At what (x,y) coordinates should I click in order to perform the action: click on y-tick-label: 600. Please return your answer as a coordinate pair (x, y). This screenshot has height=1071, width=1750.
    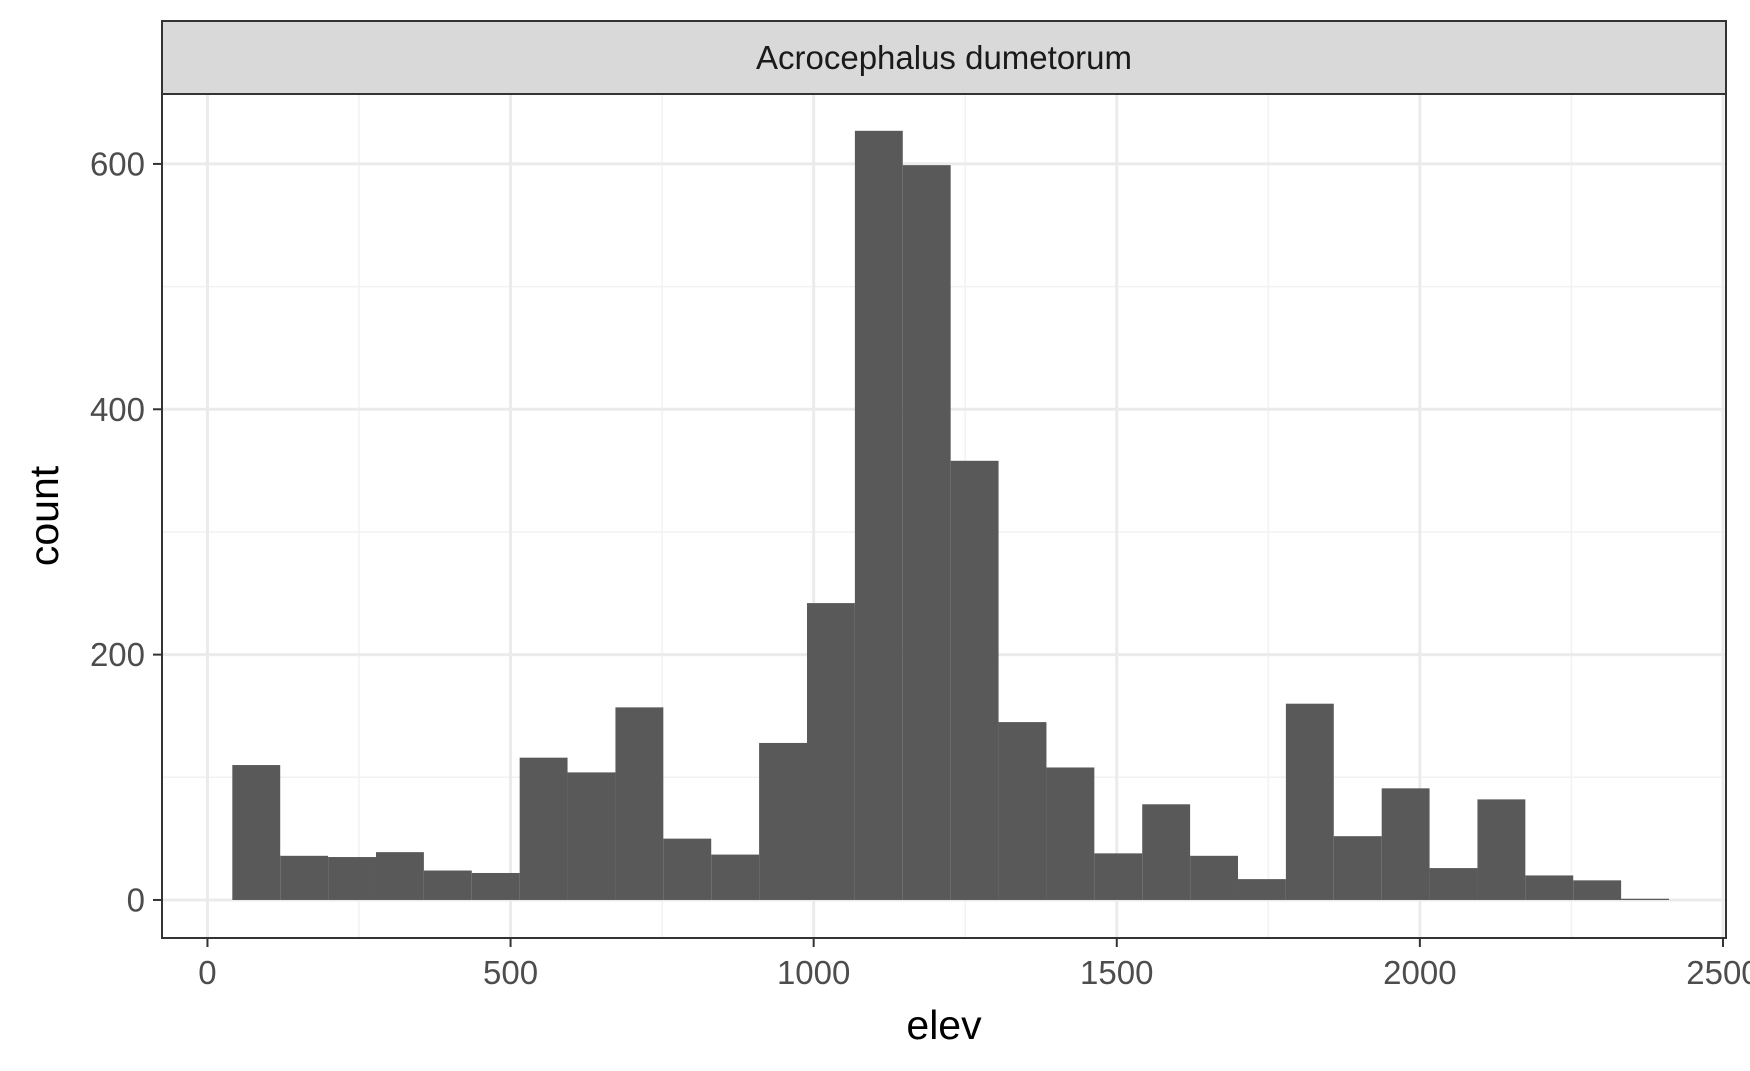
    Looking at the image, I should click on (117, 163).